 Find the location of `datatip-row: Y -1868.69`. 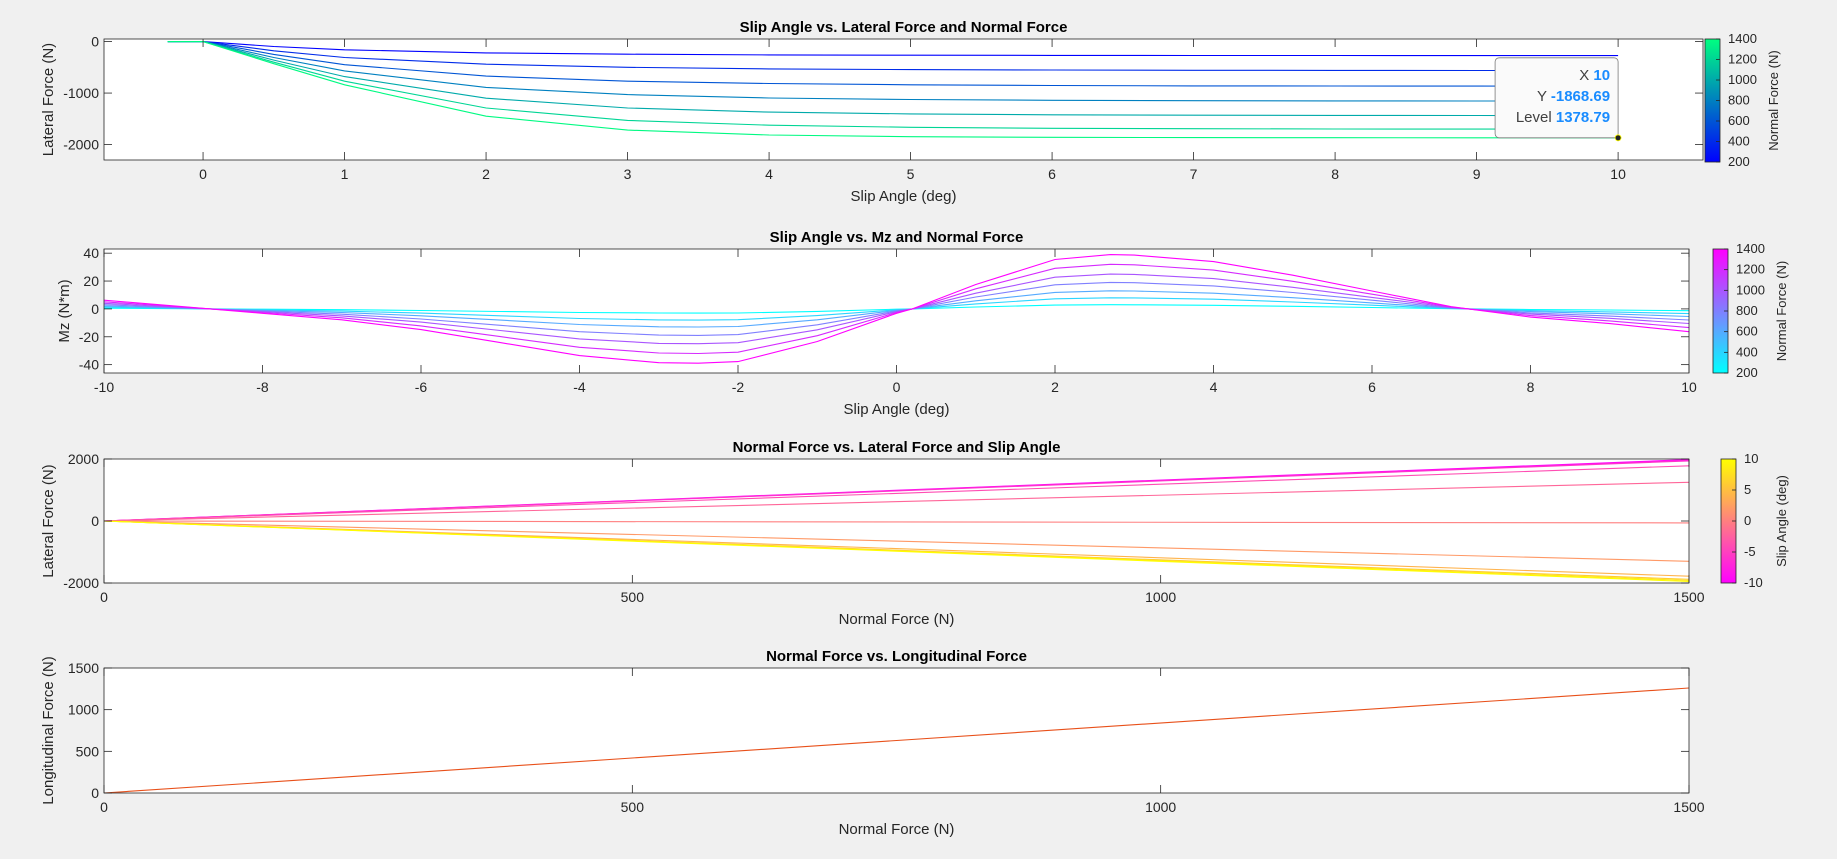

datatip-row: Y -1868.69 is located at coordinates (1573, 96).